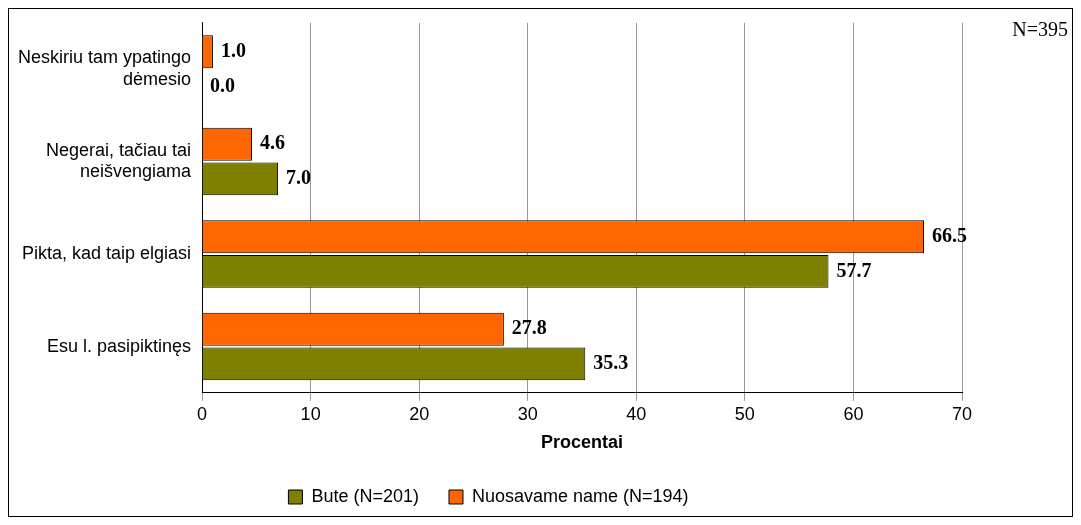 The height and width of the screenshot is (525, 1081). I want to click on x-tick-label: 20, so click(419, 413).